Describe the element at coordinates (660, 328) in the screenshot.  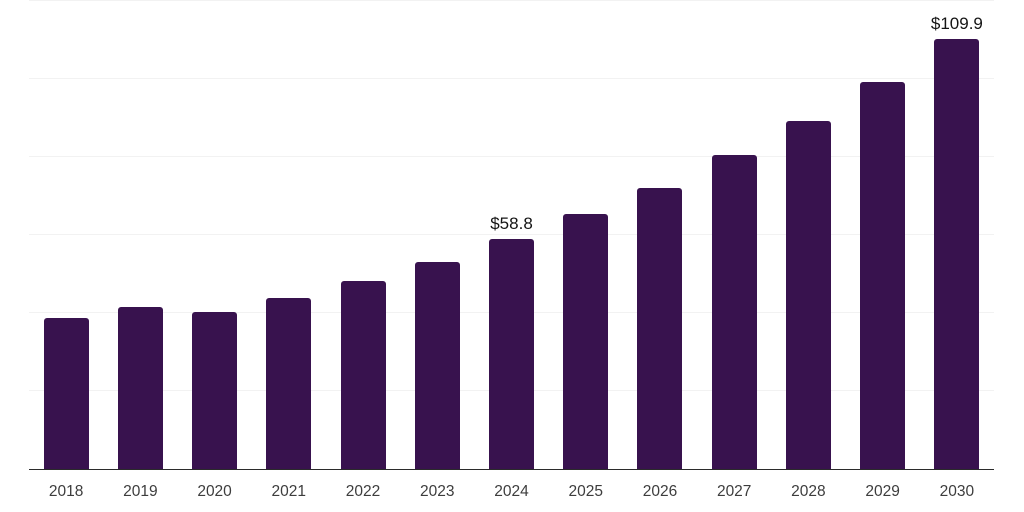
I see `bar-2026` at that location.